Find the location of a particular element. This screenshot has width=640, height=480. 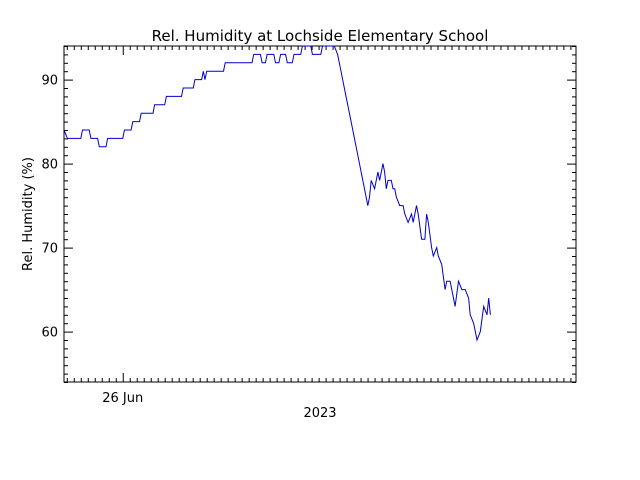

x-axis-label: 2023 is located at coordinates (319, 413).